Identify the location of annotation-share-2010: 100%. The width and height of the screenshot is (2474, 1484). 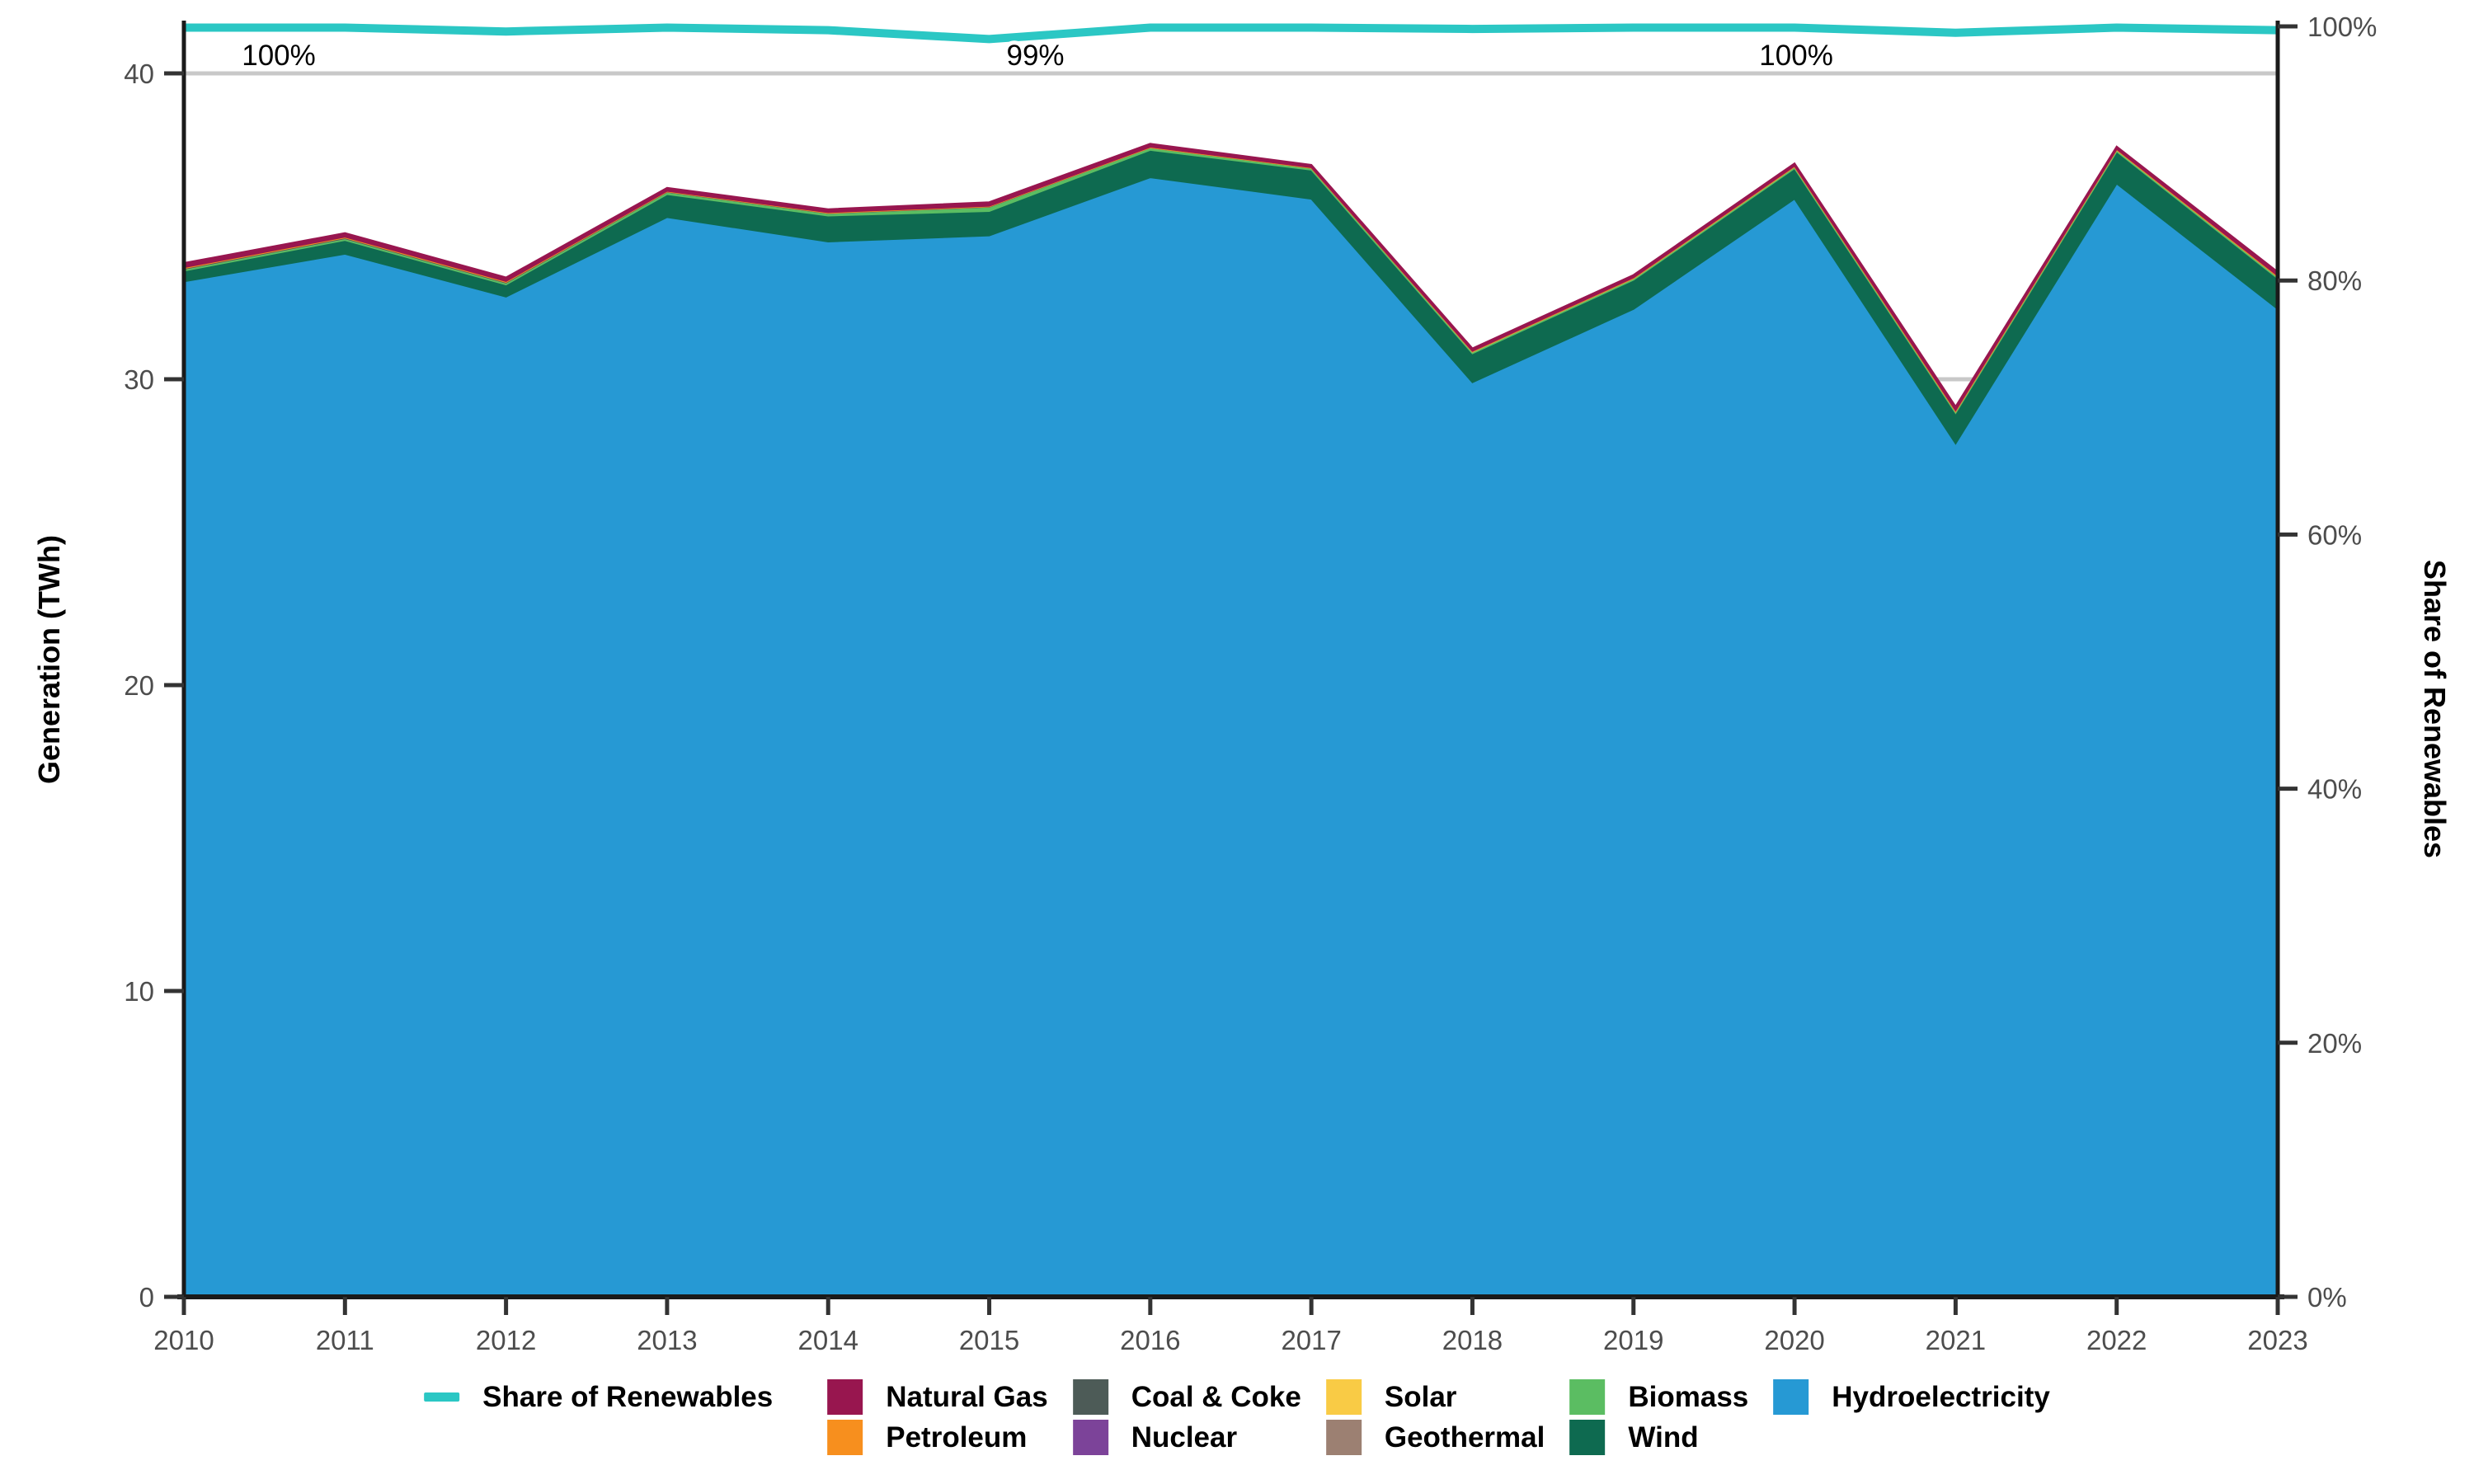
(279, 56).